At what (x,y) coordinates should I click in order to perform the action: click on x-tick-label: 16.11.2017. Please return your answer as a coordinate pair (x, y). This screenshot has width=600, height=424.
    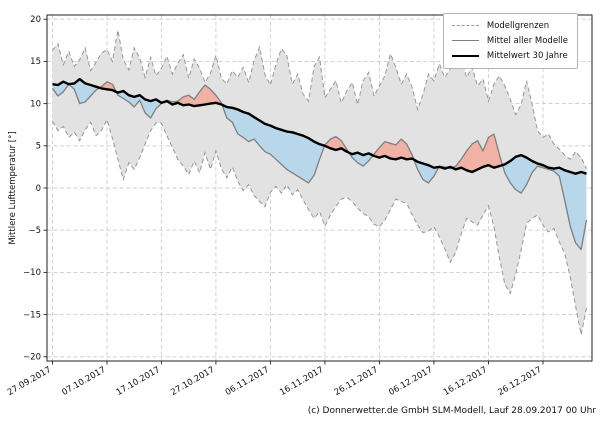
    Looking at the image, I should click on (301, 381).